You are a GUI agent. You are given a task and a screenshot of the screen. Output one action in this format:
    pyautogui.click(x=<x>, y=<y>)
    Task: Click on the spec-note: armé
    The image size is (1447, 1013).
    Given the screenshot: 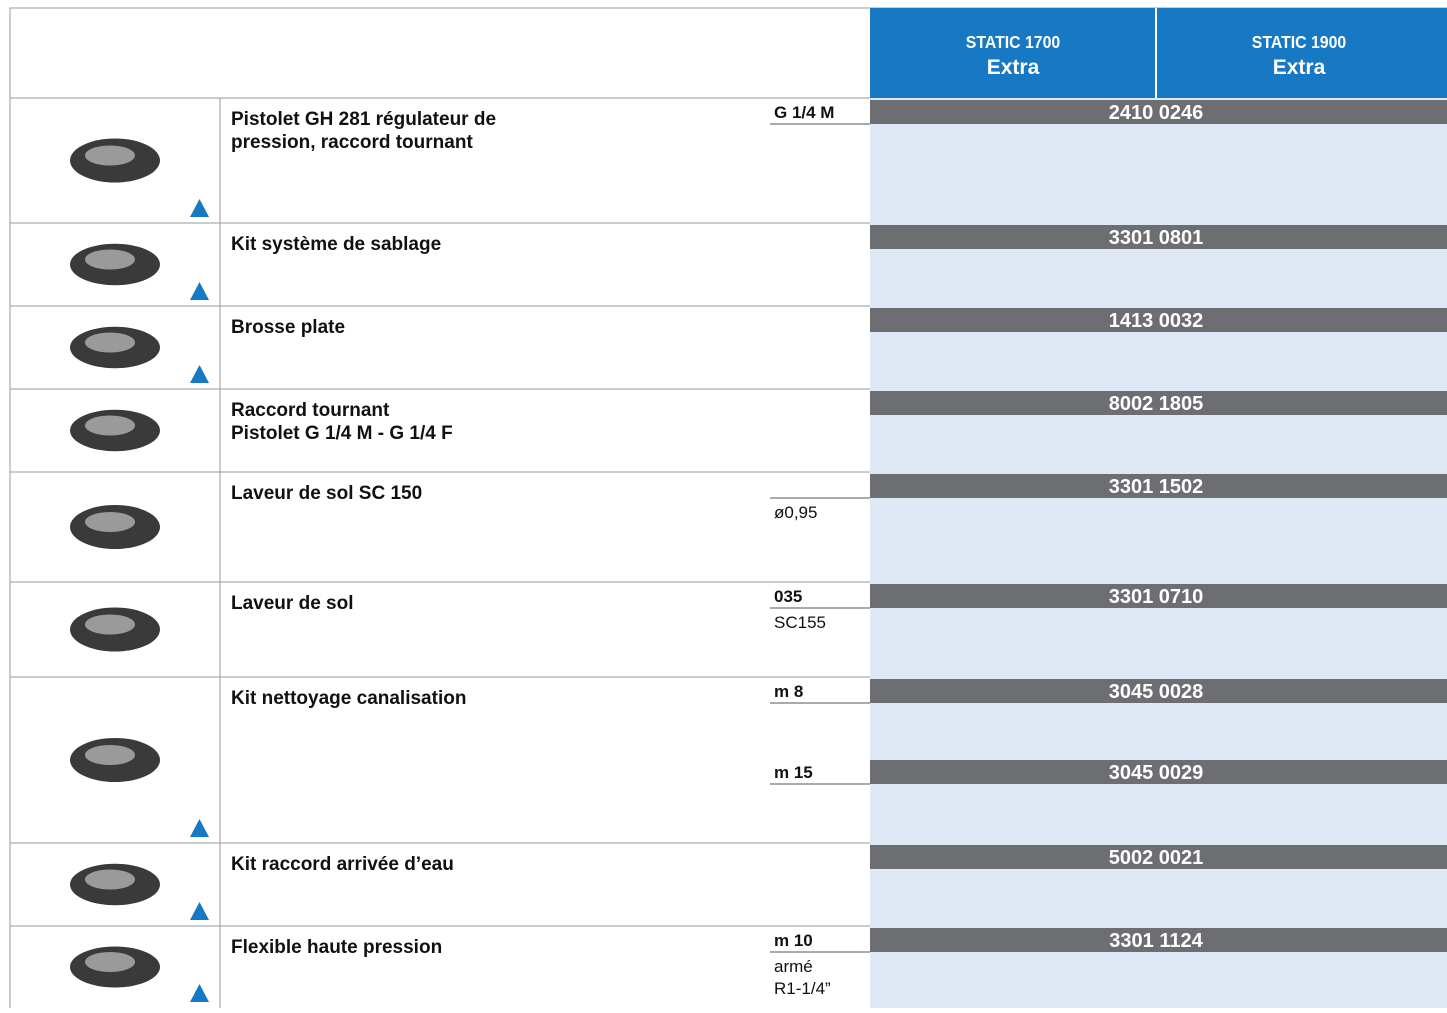 What is the action you would take?
    pyautogui.click(x=793, y=966)
    